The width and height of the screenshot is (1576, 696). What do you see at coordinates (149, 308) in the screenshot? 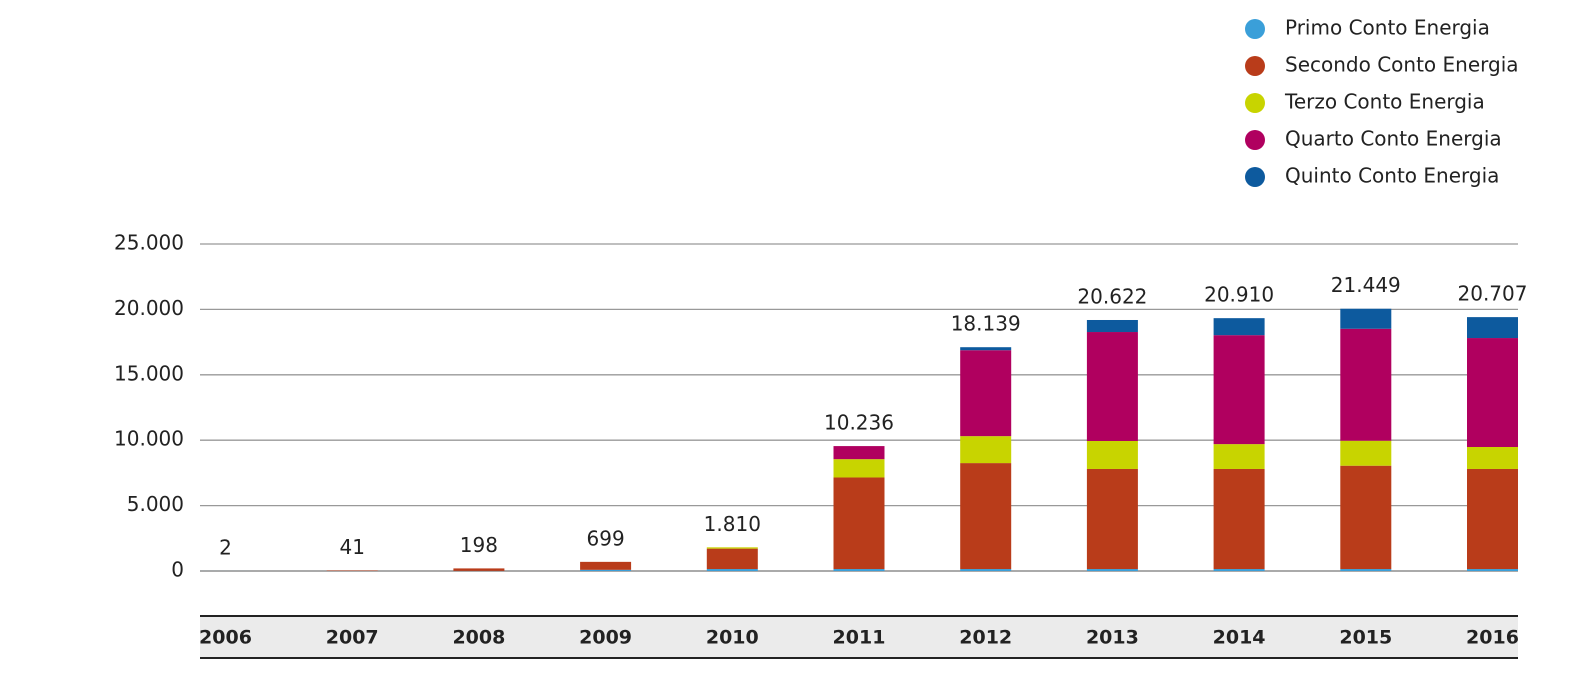
I see `y-tick-label: 20.000` at bounding box center [149, 308].